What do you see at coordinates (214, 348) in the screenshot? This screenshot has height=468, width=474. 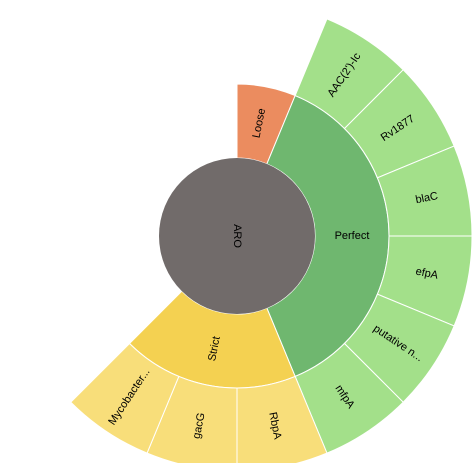 I see `sunburst-label-strict: Strict` at bounding box center [214, 348].